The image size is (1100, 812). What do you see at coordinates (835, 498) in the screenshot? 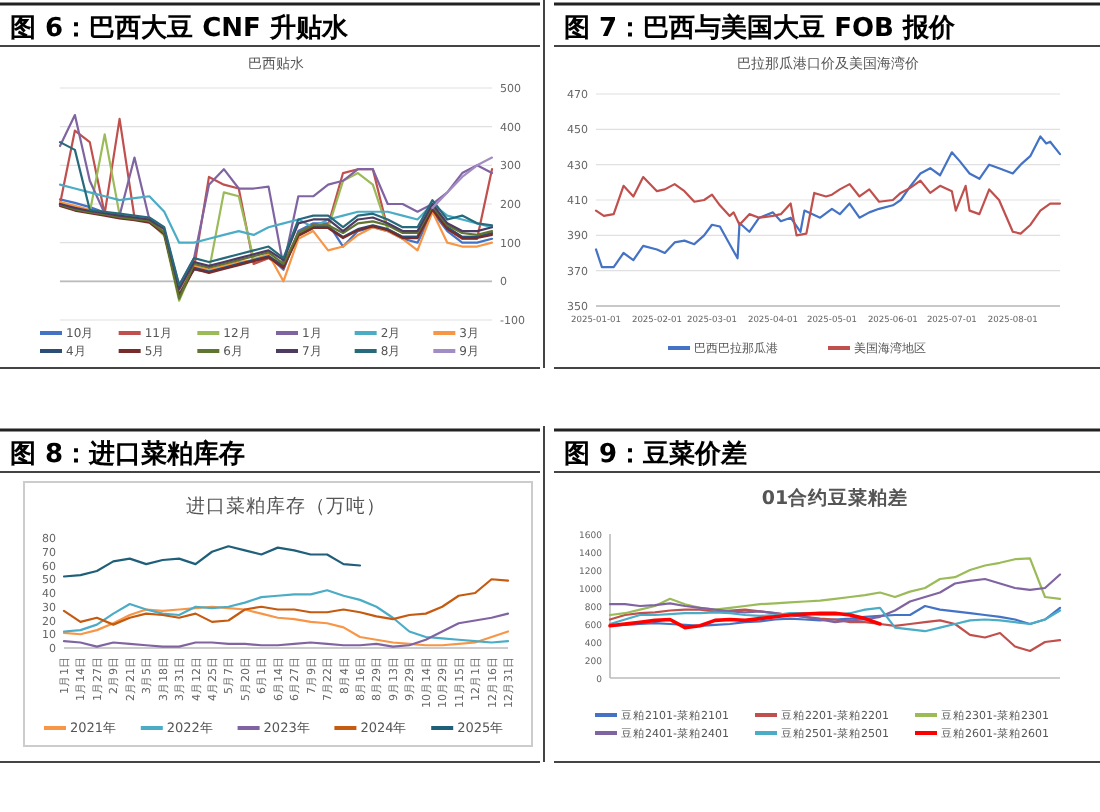
I see `chart-subtitle: 01合约豆菜粕差` at bounding box center [835, 498].